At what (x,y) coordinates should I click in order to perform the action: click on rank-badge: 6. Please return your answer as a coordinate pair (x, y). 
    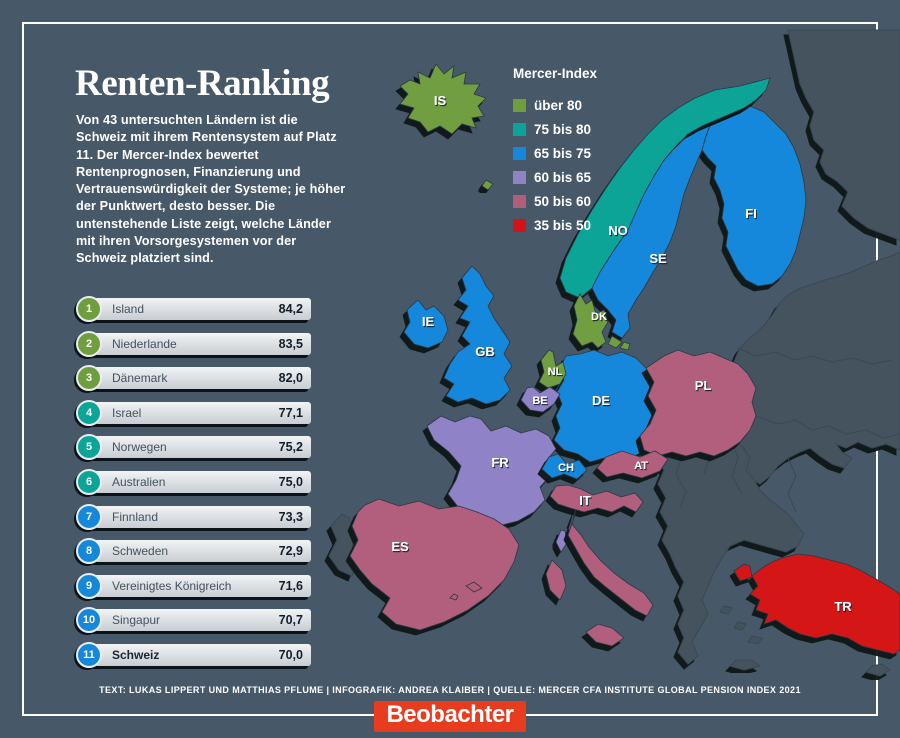
    Looking at the image, I should click on (89, 481).